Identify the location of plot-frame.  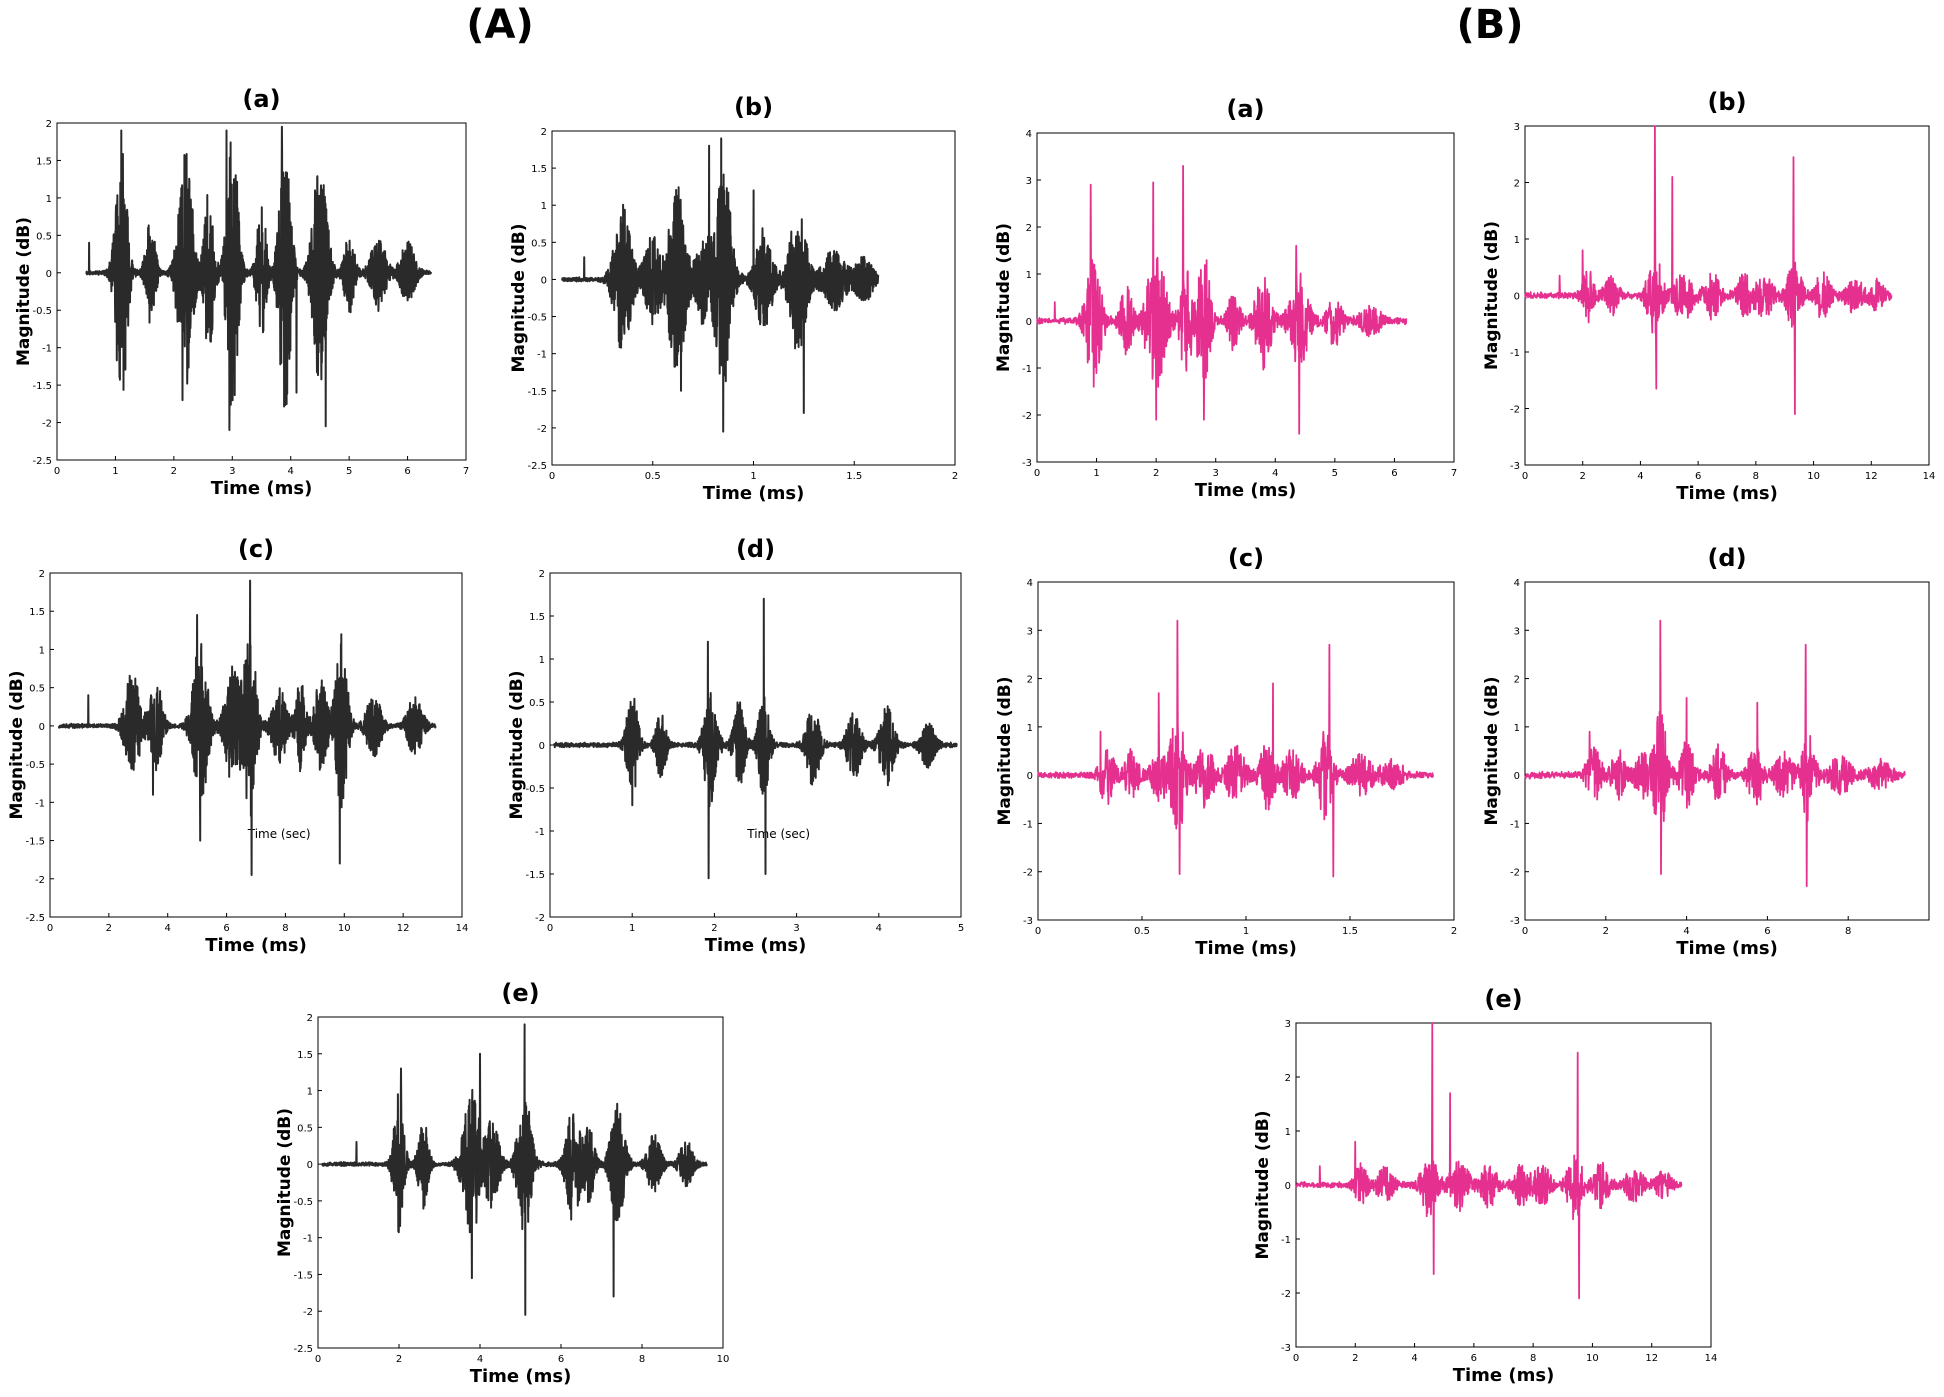
(1245, 297).